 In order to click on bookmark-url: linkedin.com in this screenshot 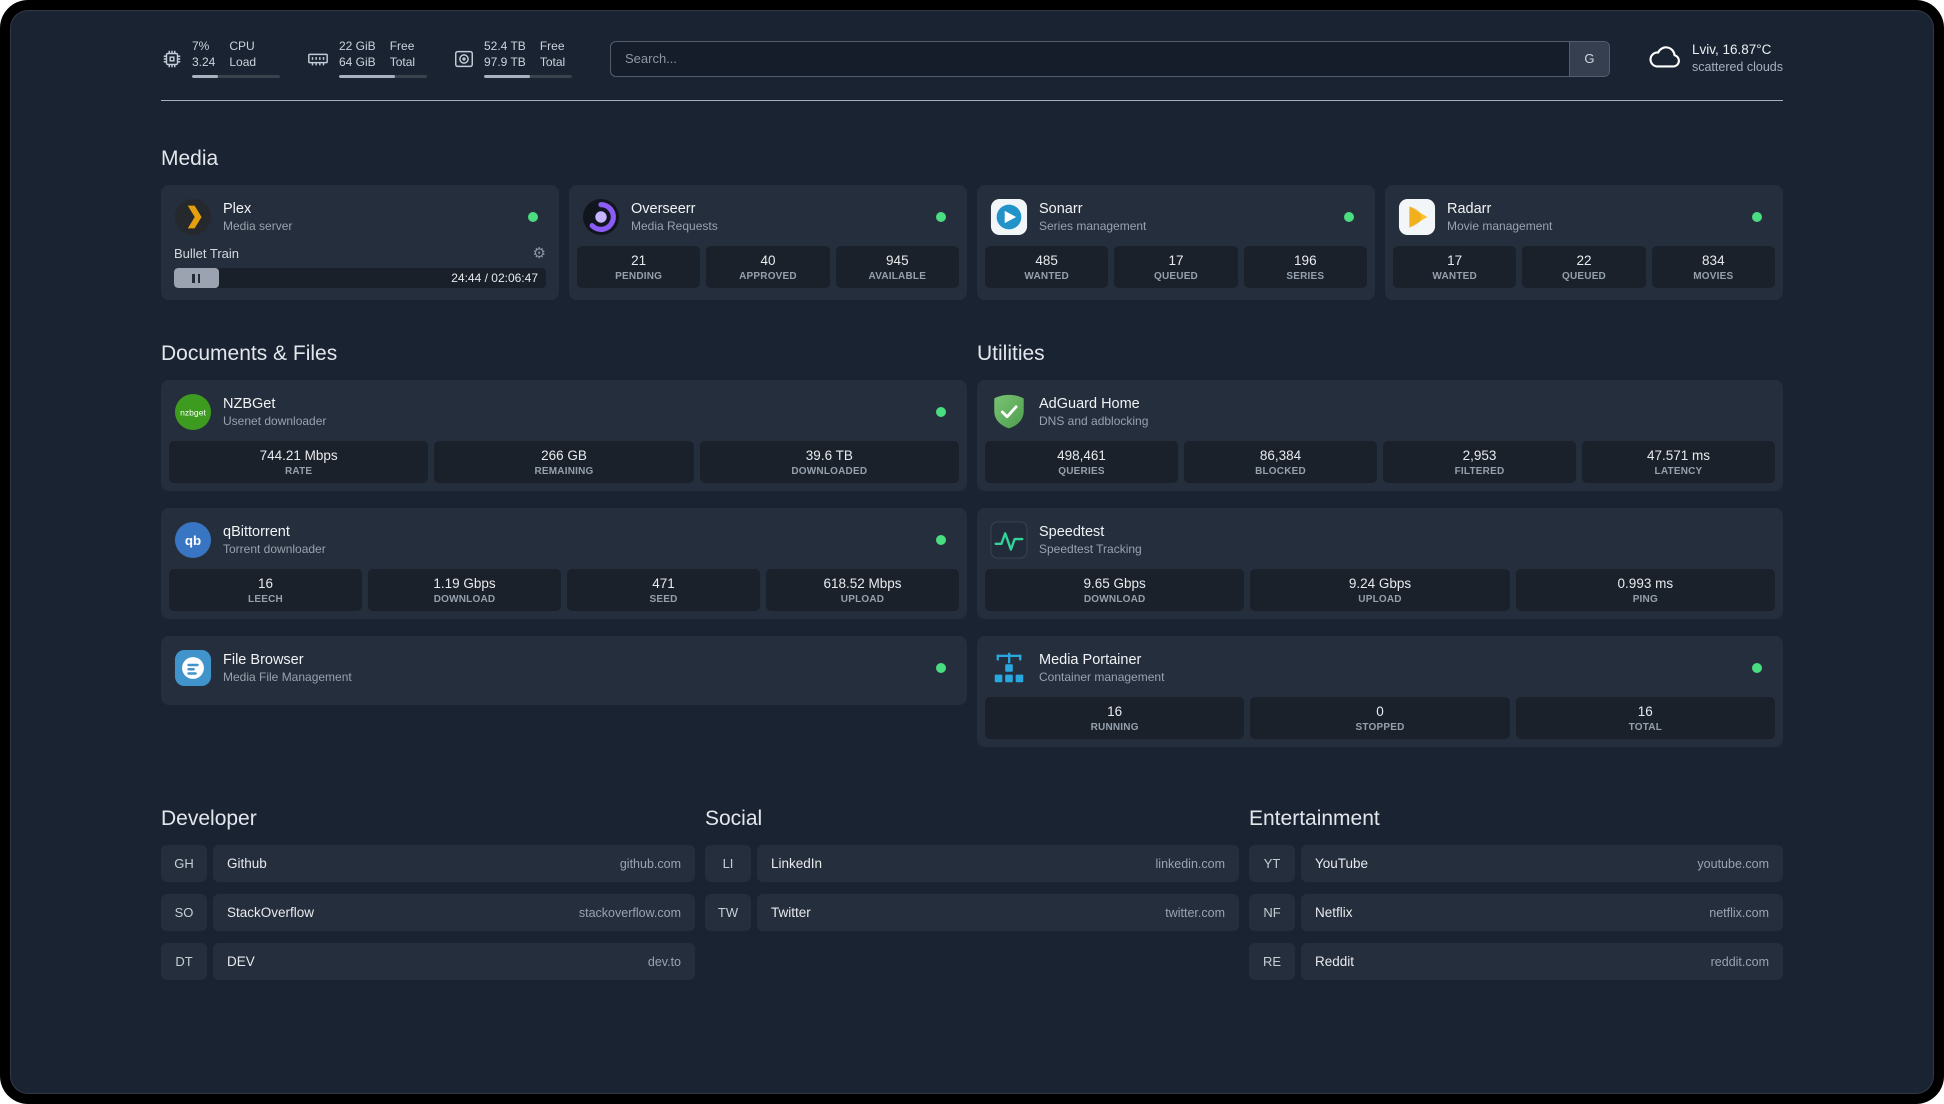, I will do `click(1190, 863)`.